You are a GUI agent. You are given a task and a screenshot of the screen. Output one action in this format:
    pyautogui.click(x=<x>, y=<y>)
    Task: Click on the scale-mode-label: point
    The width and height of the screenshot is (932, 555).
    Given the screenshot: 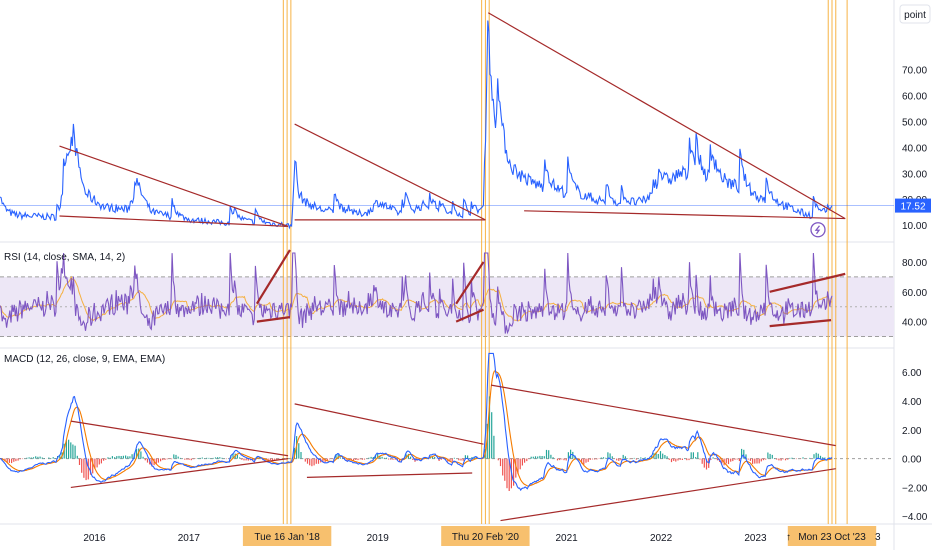 What is the action you would take?
    pyautogui.click(x=915, y=15)
    